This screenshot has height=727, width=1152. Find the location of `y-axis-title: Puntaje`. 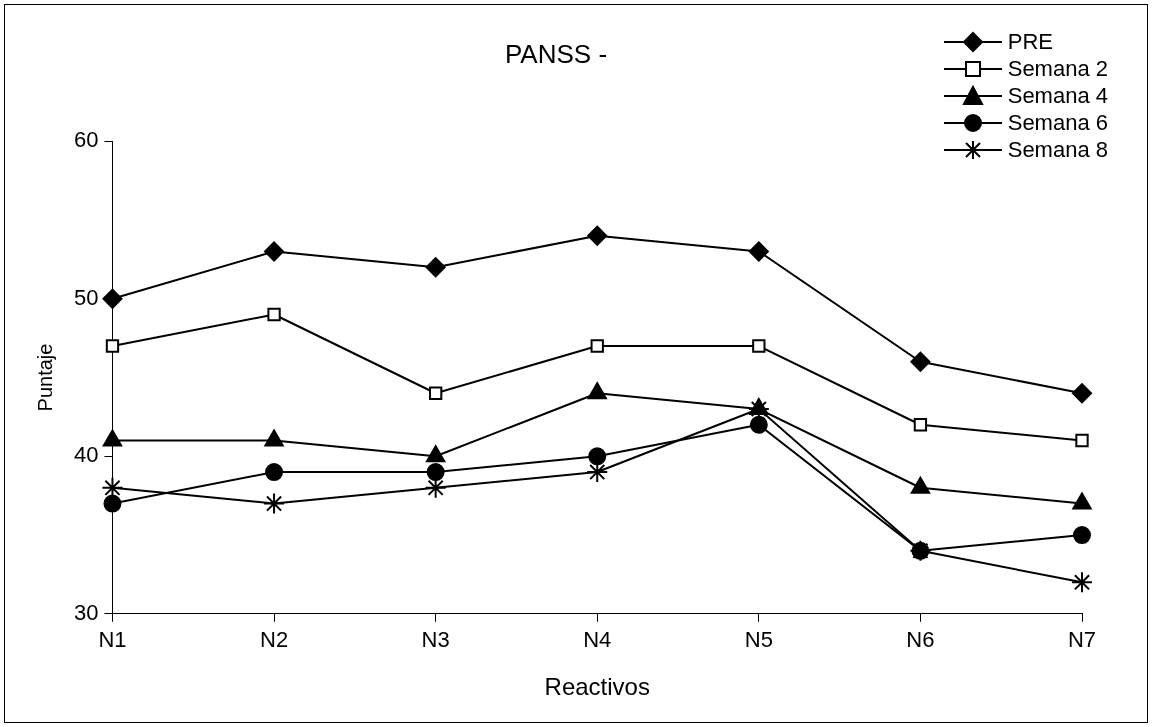

y-axis-title: Puntaje is located at coordinates (44, 377).